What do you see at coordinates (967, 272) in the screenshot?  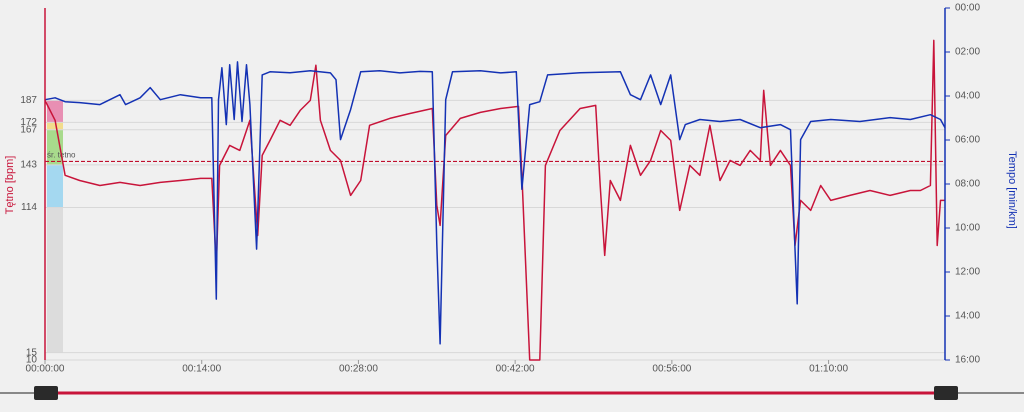 I see `y2-tick-label: 12:00` at bounding box center [967, 272].